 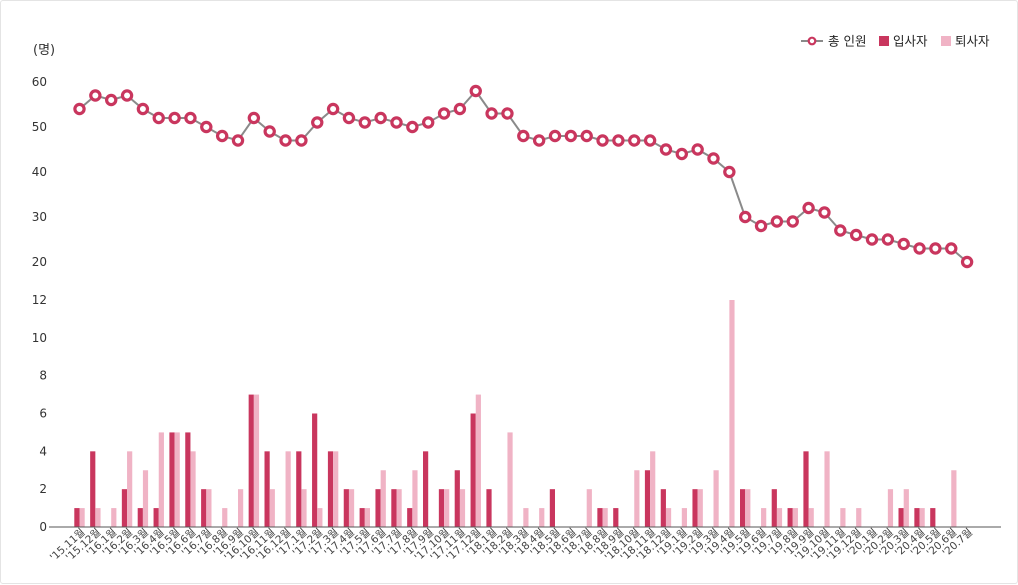 I want to click on upper-y-tick-label: 60, so click(x=39, y=82).